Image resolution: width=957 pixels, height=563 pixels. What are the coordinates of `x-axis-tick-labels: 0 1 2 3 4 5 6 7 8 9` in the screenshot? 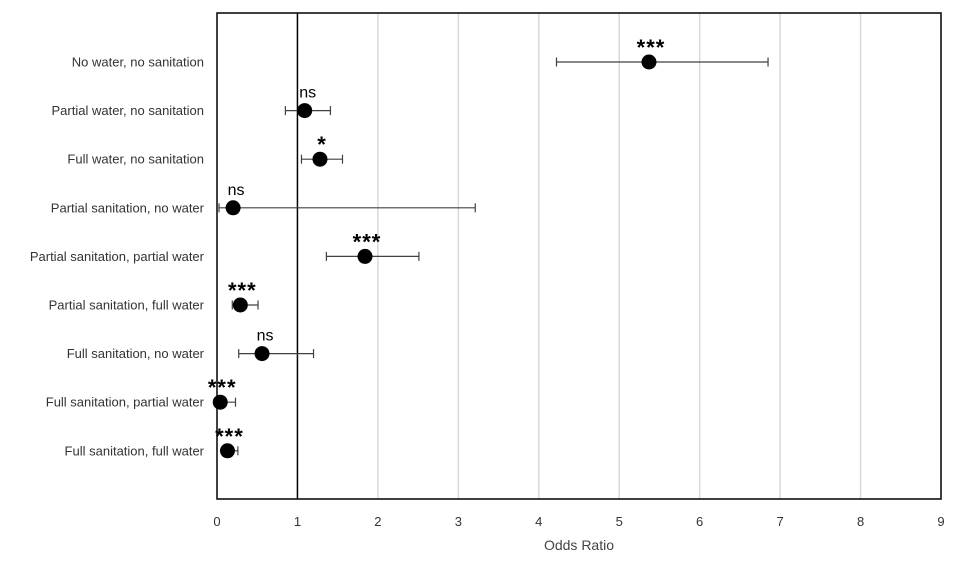 It's located at (578, 521).